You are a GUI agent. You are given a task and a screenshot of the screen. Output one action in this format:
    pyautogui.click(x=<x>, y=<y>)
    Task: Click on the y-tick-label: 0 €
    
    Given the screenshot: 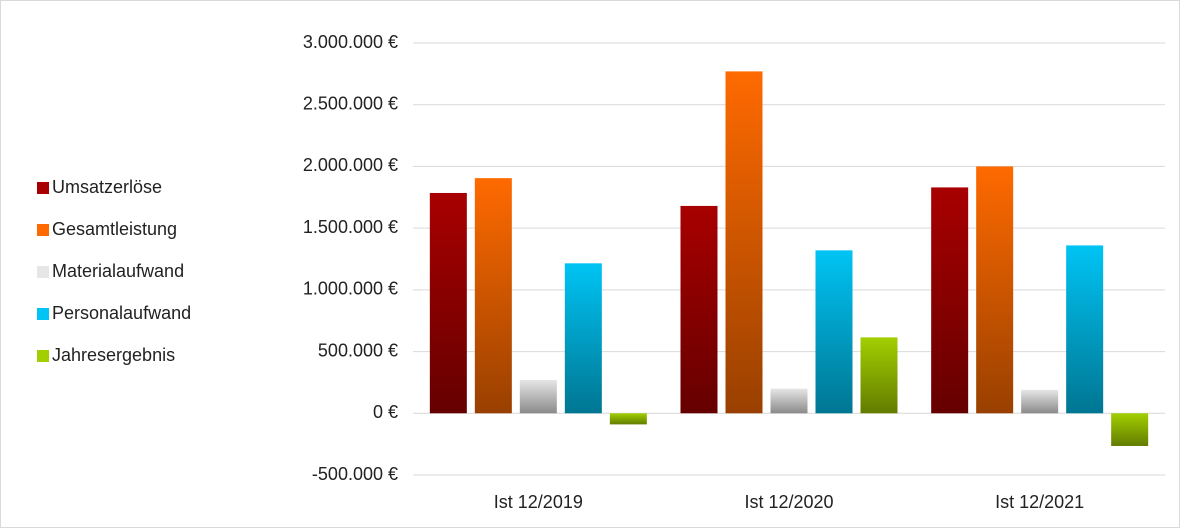 What is the action you would take?
    pyautogui.click(x=385, y=412)
    